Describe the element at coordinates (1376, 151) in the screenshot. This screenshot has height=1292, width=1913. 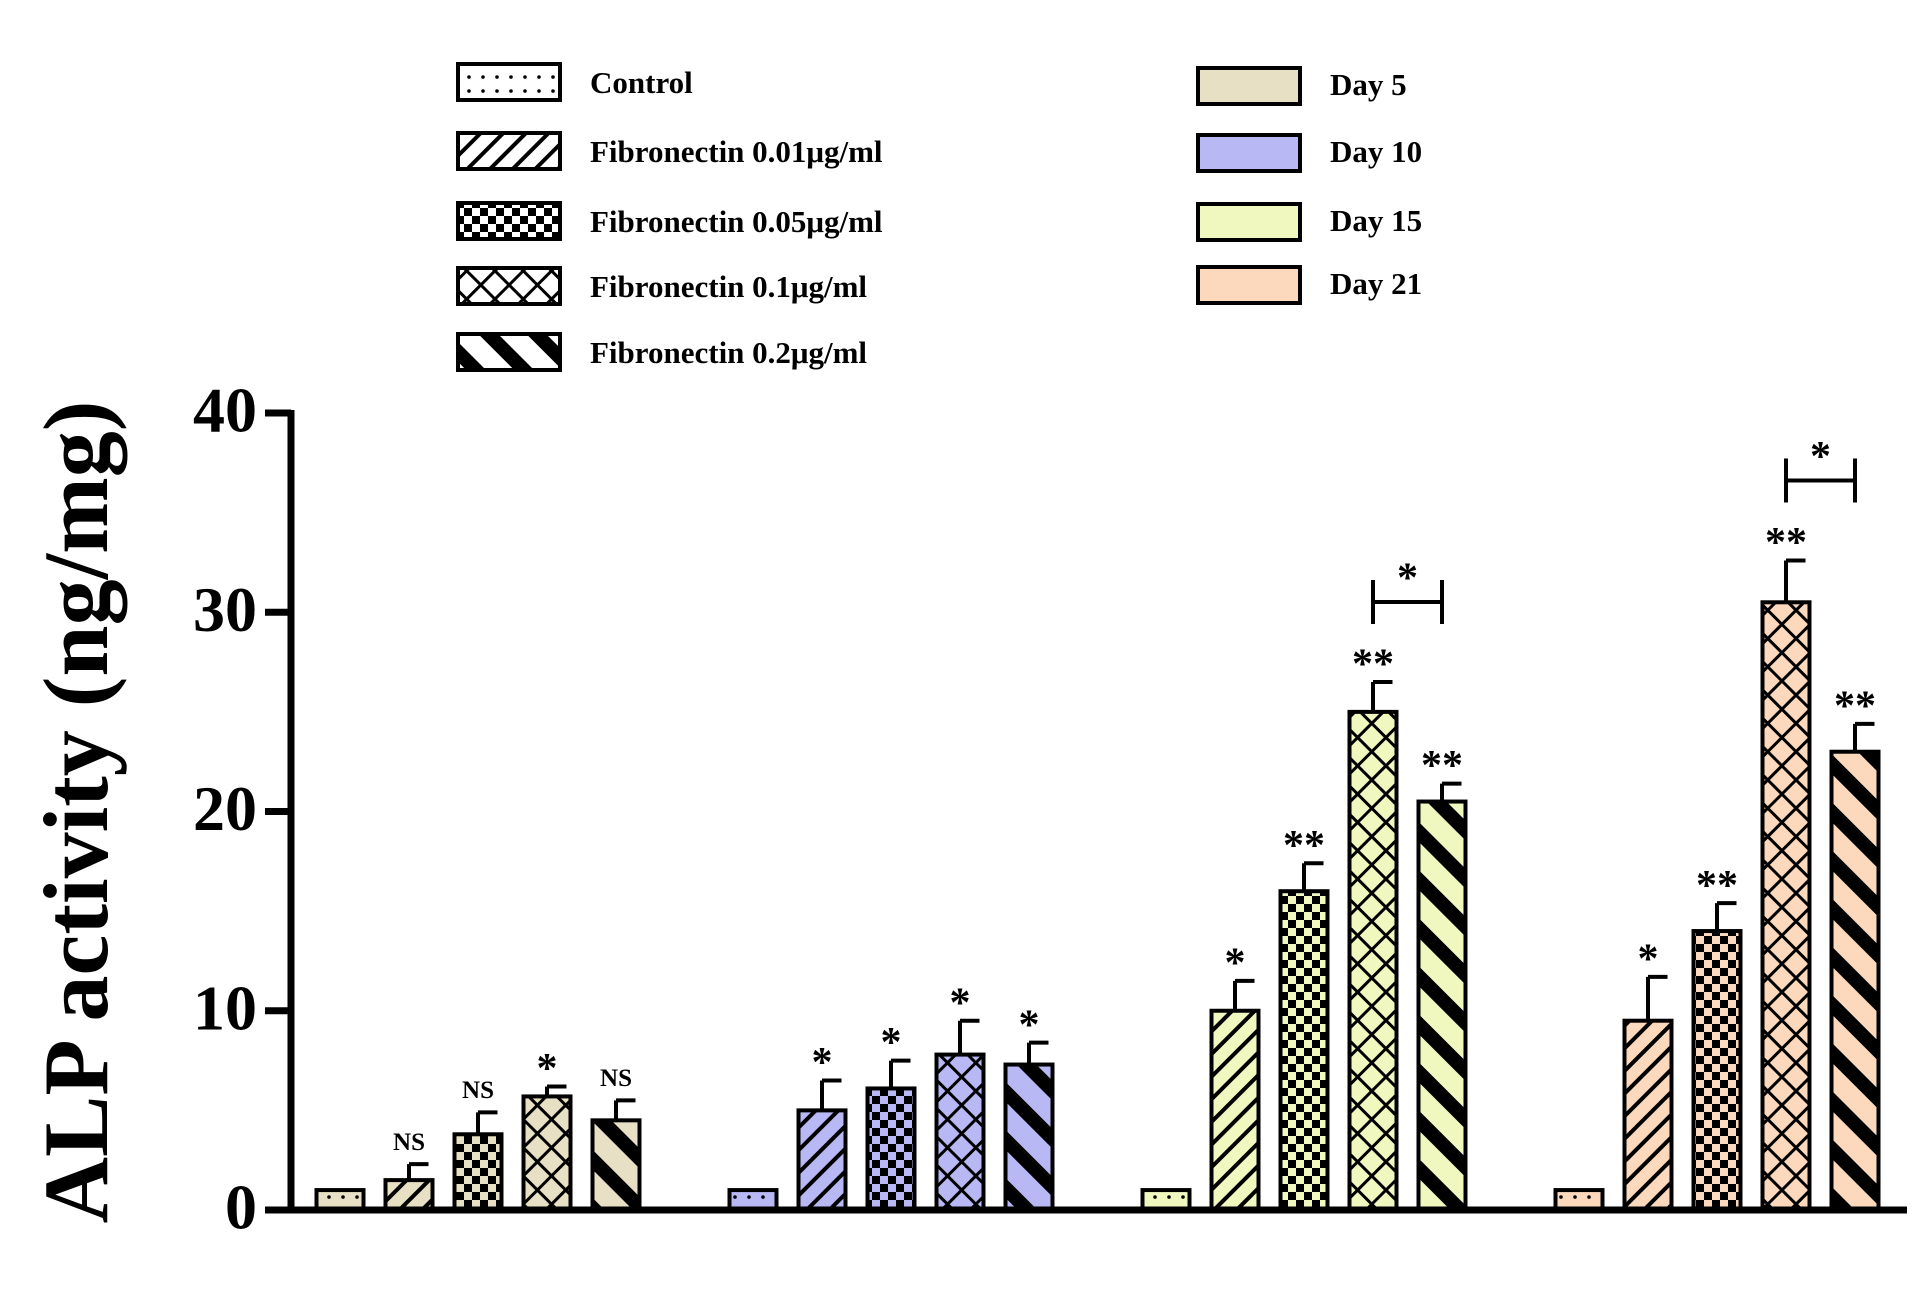
I see `legend-label: Day 10` at that location.